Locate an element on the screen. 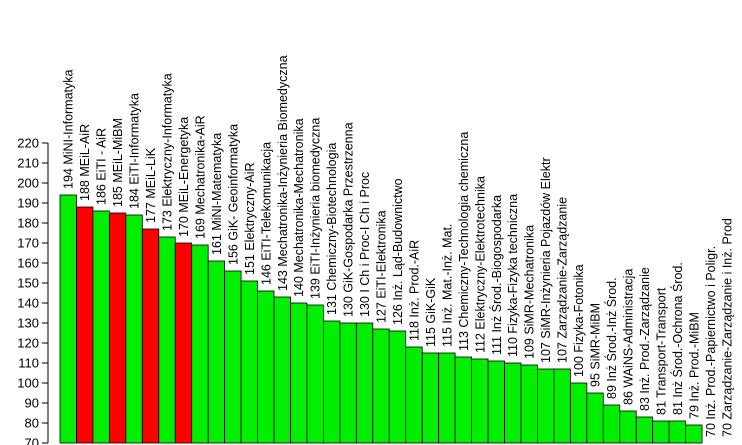 Image resolution: width=742 pixels, height=445 pixels. y-tick-label: 220 is located at coordinates (28, 143).